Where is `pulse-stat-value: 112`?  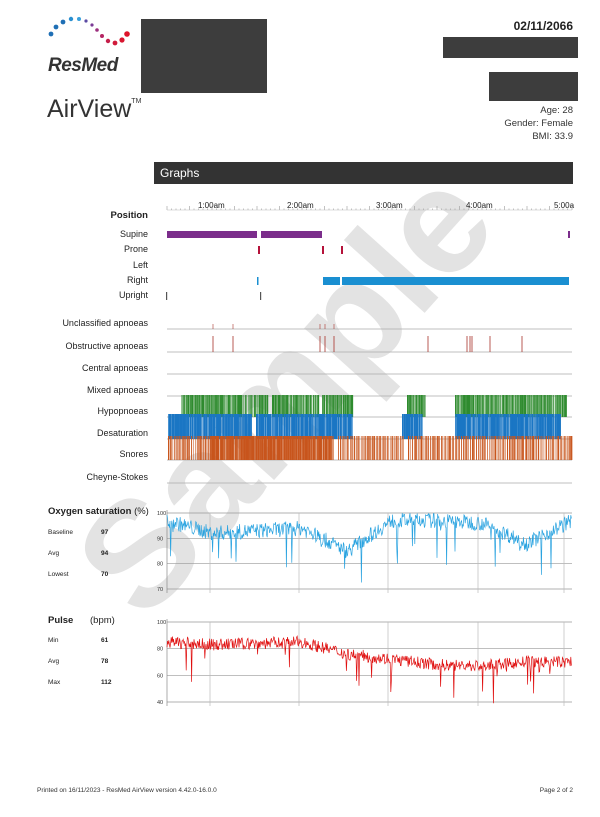
pulse-stat-value: 112 is located at coordinates (106, 682).